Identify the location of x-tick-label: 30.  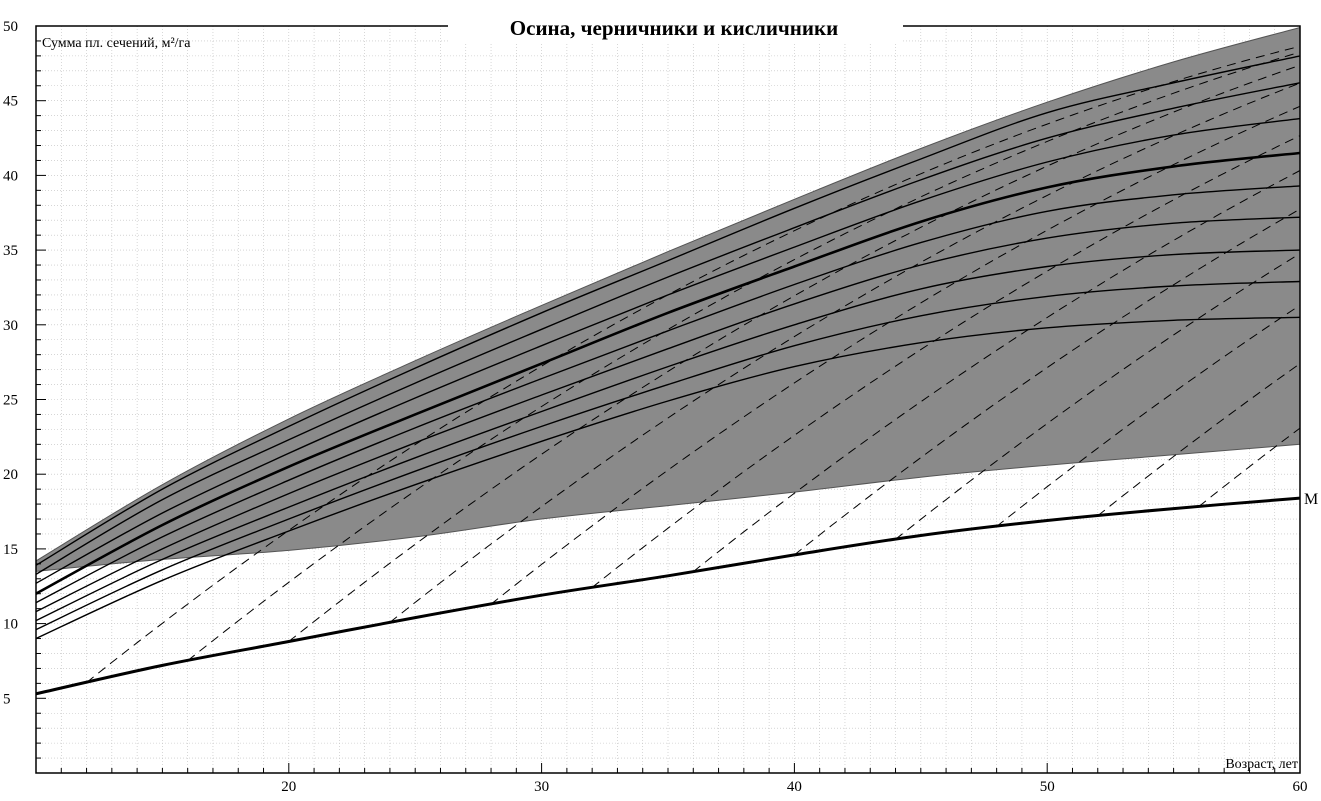
(541, 787).